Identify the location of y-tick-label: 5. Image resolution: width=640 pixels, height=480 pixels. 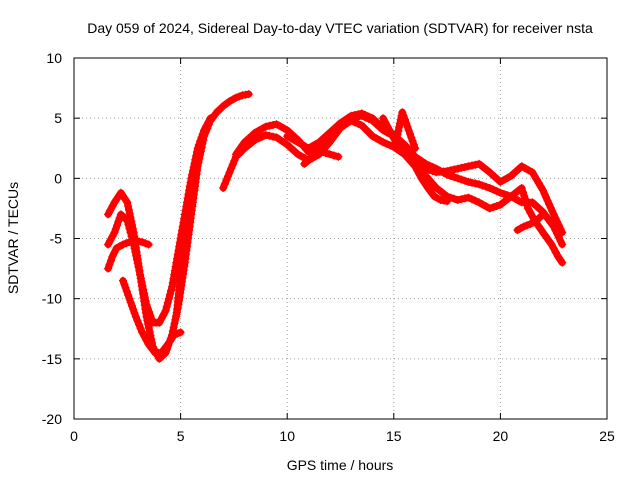
(58, 118).